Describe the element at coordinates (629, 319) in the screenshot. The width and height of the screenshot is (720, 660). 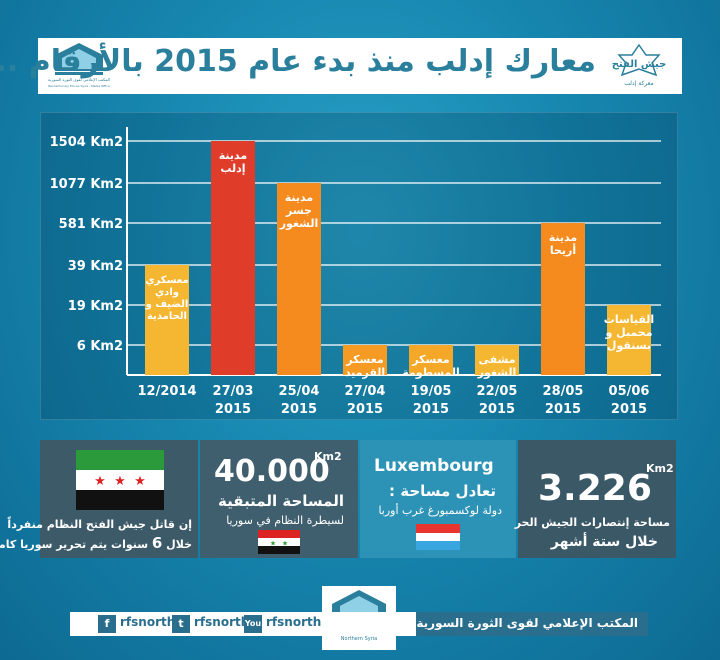
I see `bar-label: القياسات` at that location.